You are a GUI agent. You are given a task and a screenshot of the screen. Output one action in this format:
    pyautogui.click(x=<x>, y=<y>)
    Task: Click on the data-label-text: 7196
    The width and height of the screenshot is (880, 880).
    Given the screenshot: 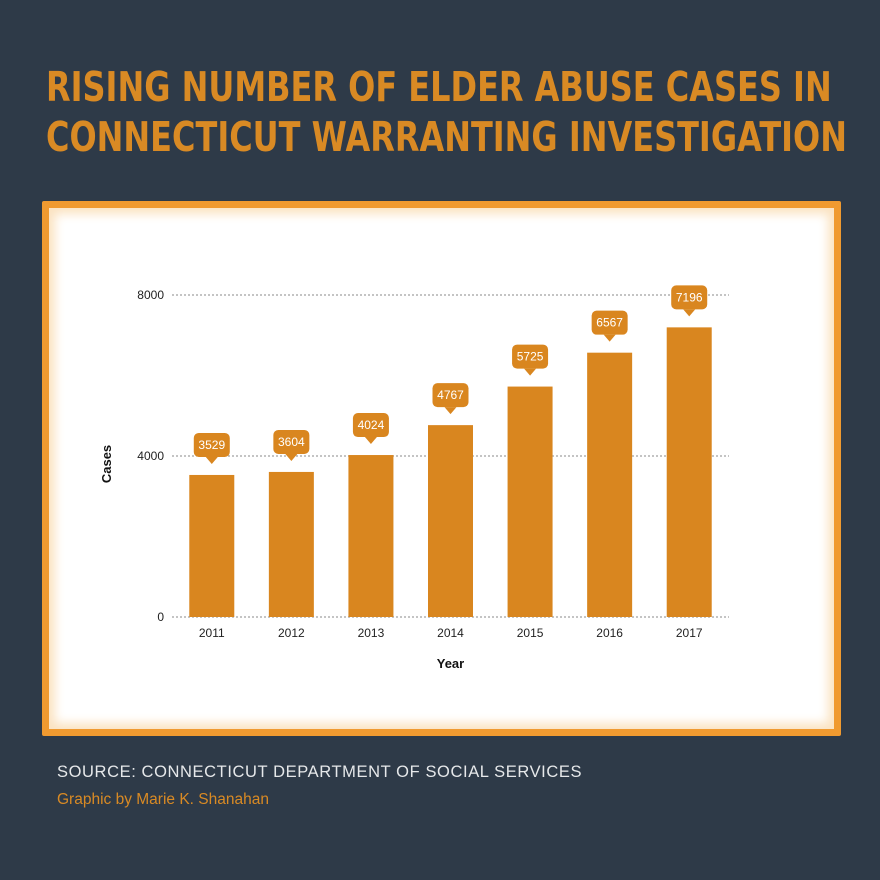 What is the action you would take?
    pyautogui.click(x=689, y=297)
    